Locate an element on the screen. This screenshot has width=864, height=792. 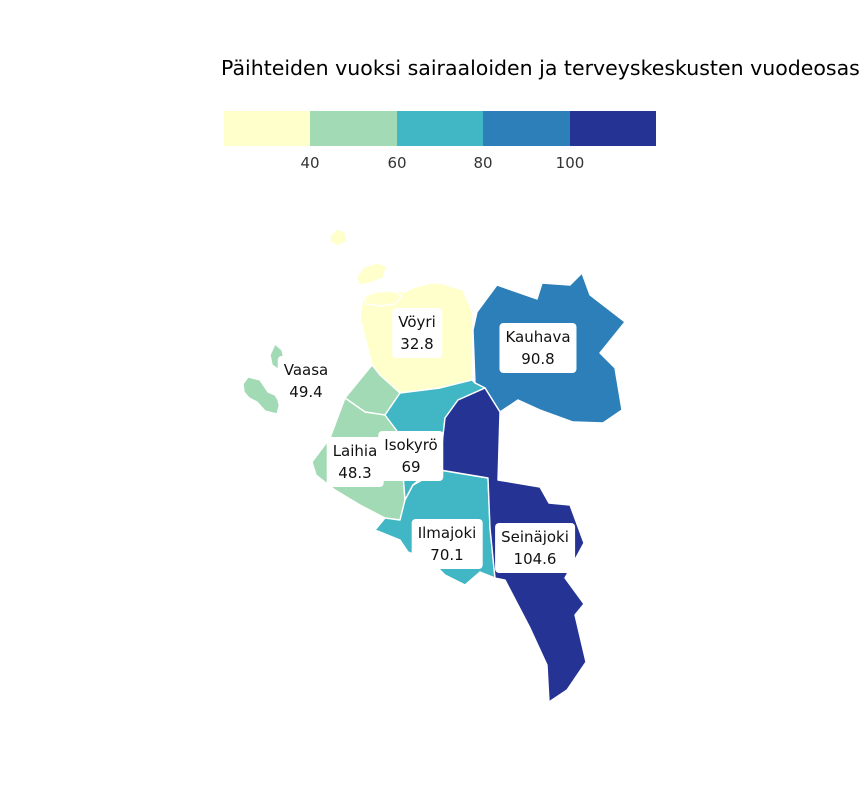
legend-tick-label: 60 is located at coordinates (397, 163).